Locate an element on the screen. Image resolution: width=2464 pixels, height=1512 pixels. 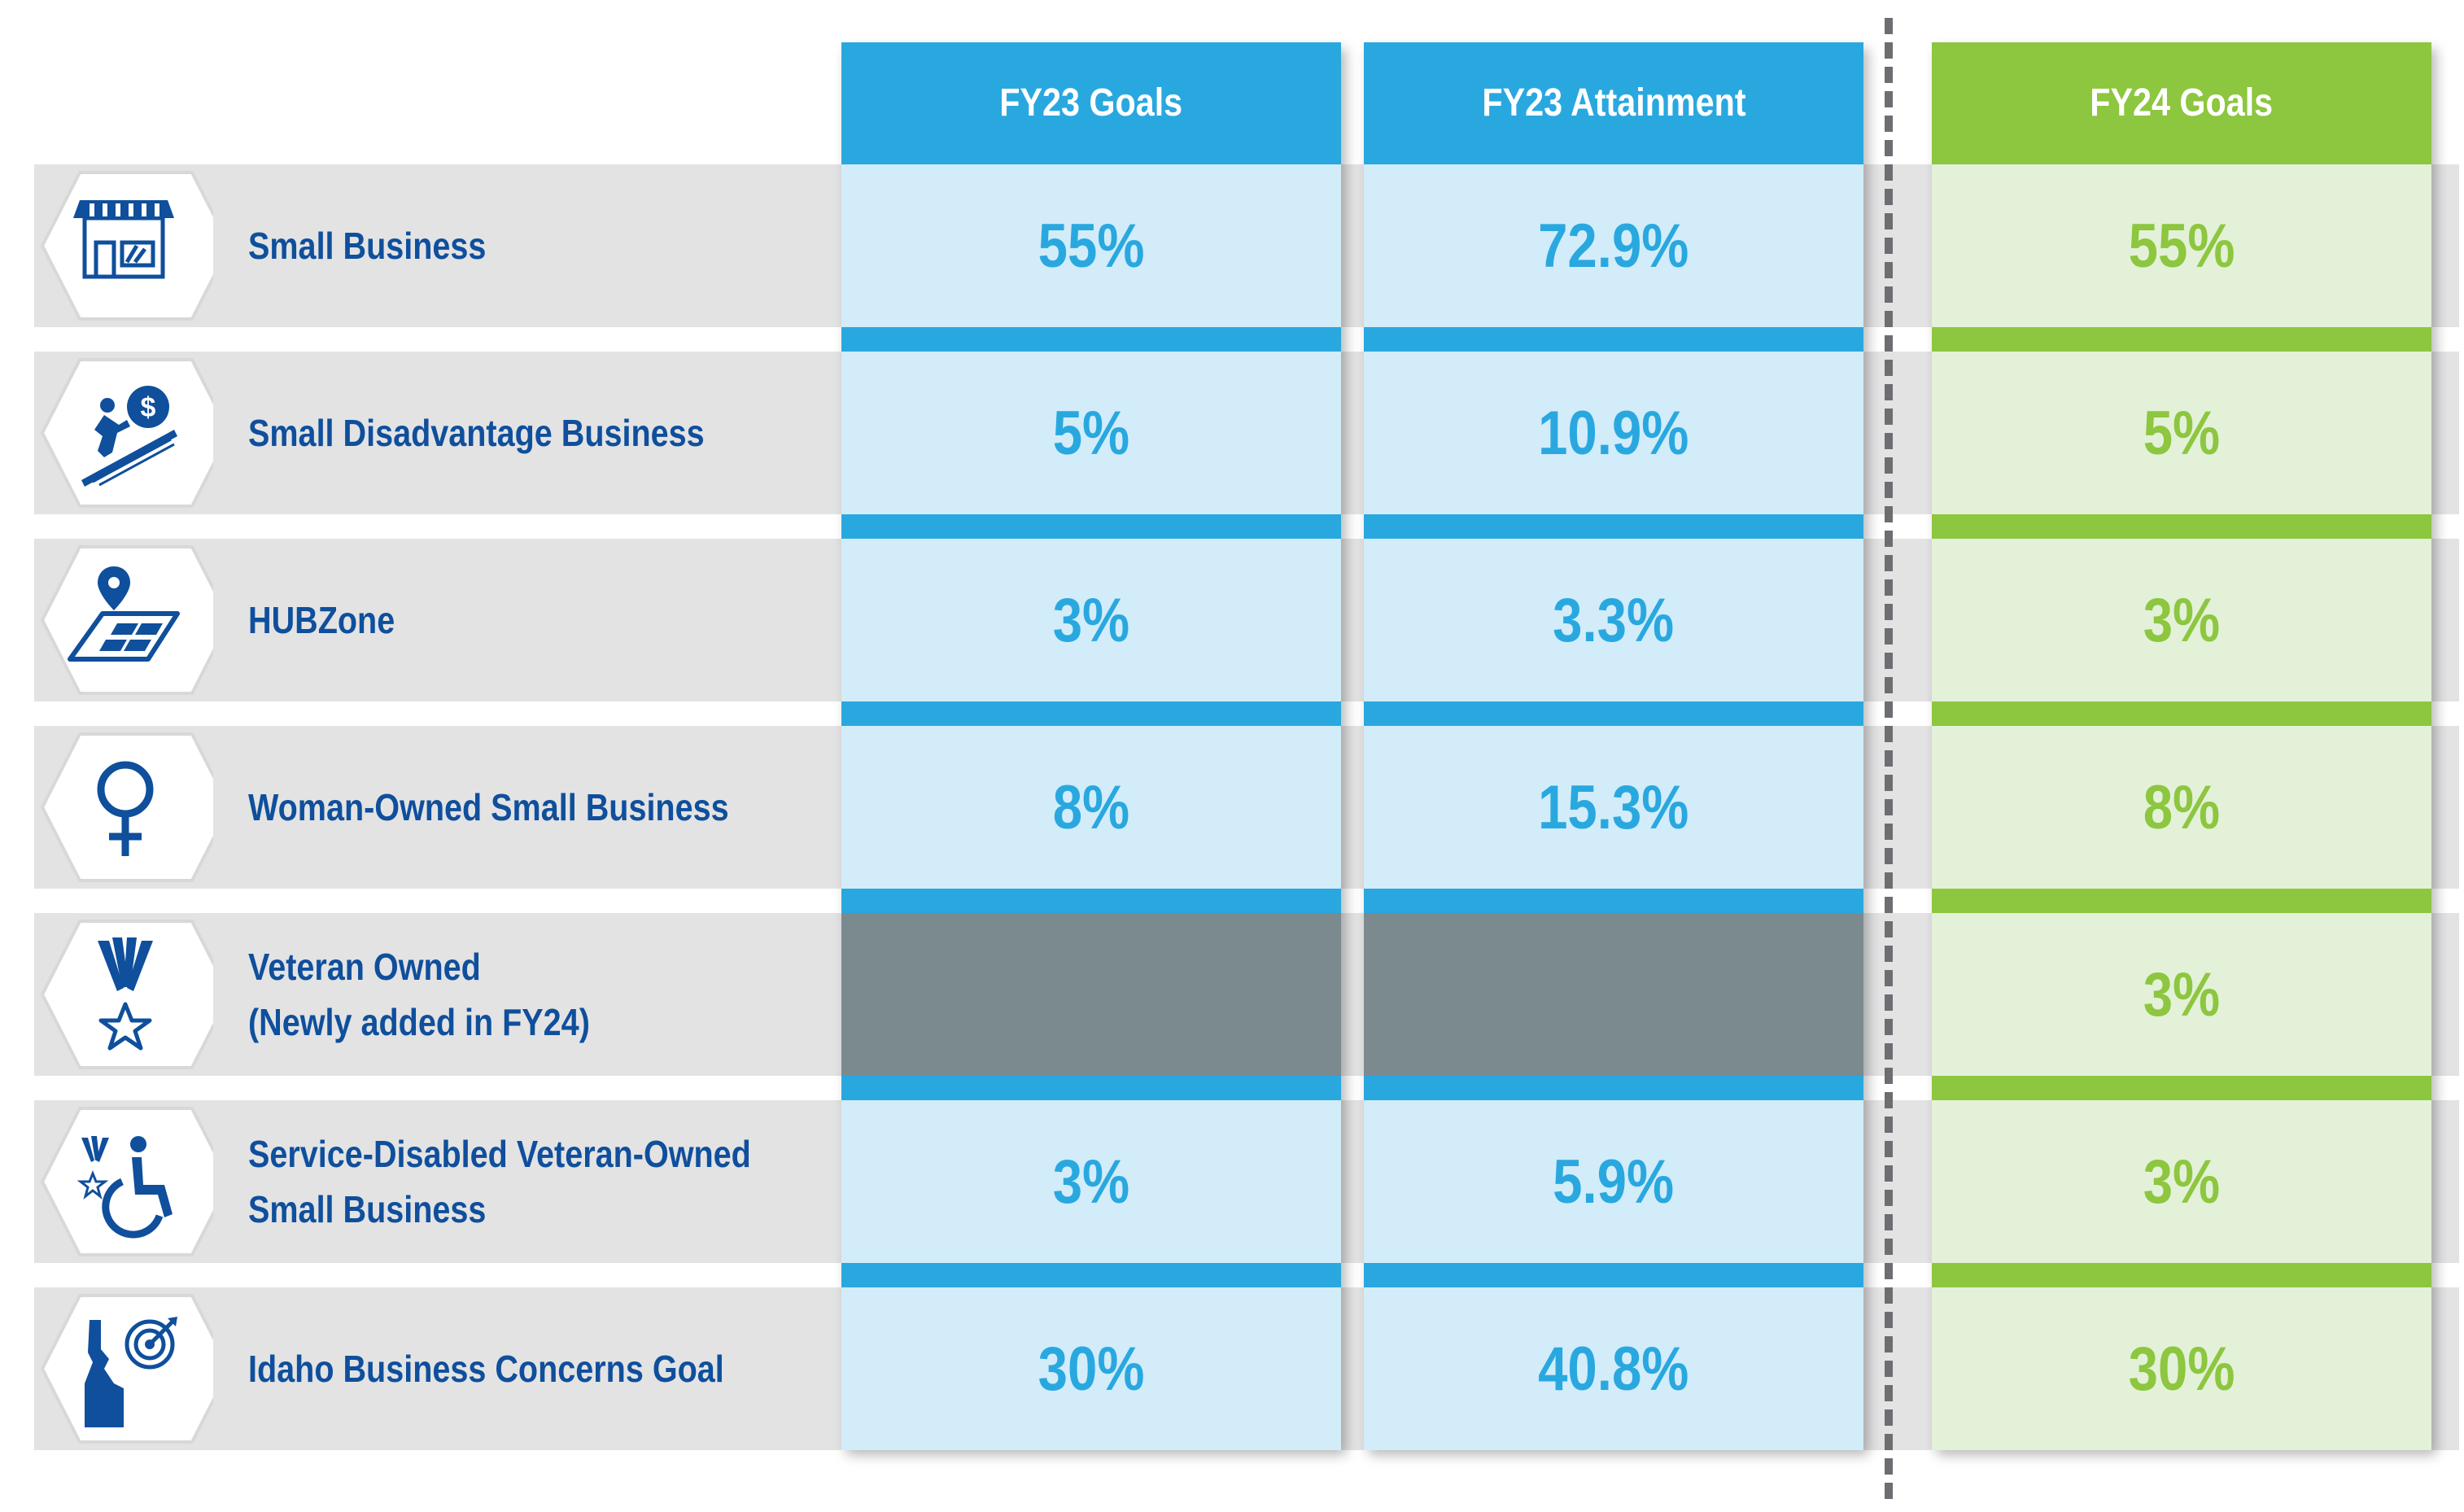
value-cell-fy24_goals: 5% is located at coordinates (2181, 433).